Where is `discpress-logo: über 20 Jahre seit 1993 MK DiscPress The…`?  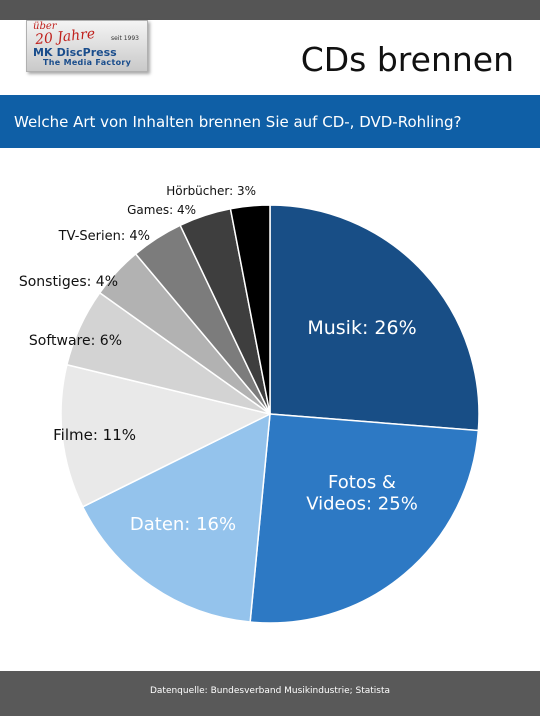 discpress-logo: über 20 Jahre seit 1993 MK DiscPress The… is located at coordinates (87, 46).